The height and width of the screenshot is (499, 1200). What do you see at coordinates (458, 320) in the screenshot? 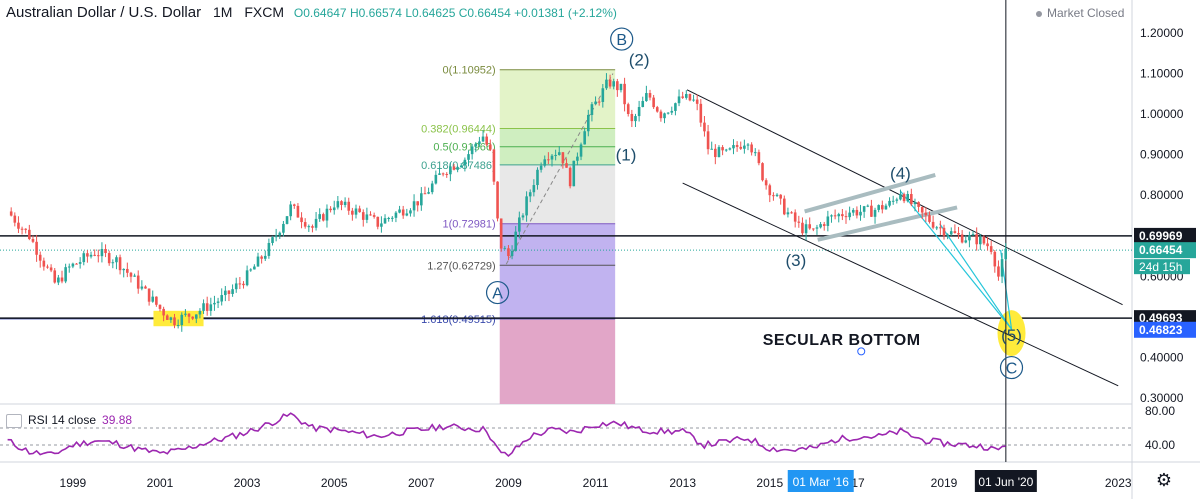
I see `fib-level-label: 1.618(0.49515)` at bounding box center [458, 320].